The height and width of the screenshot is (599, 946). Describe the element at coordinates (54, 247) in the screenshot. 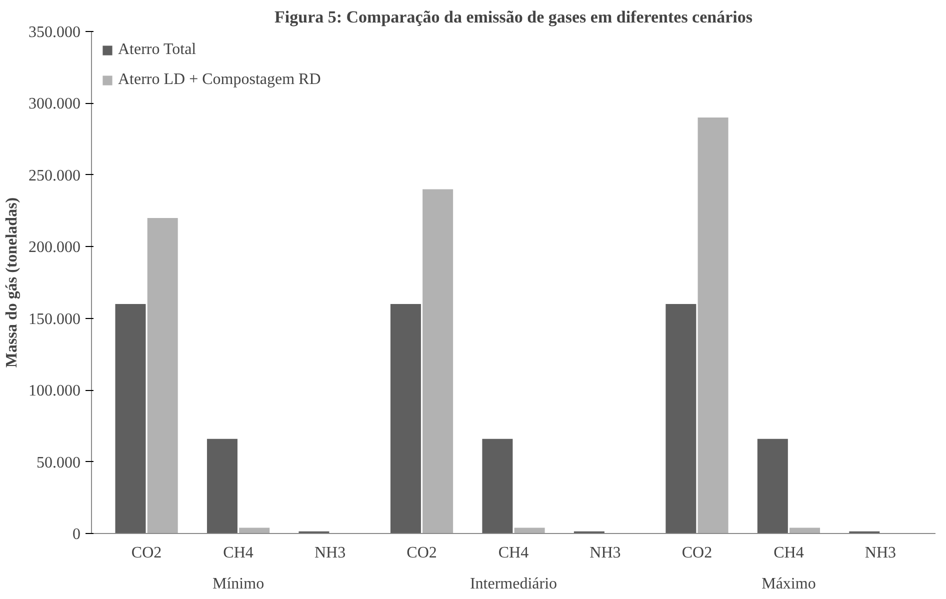

I see `y-tick-label: 200.000` at that location.